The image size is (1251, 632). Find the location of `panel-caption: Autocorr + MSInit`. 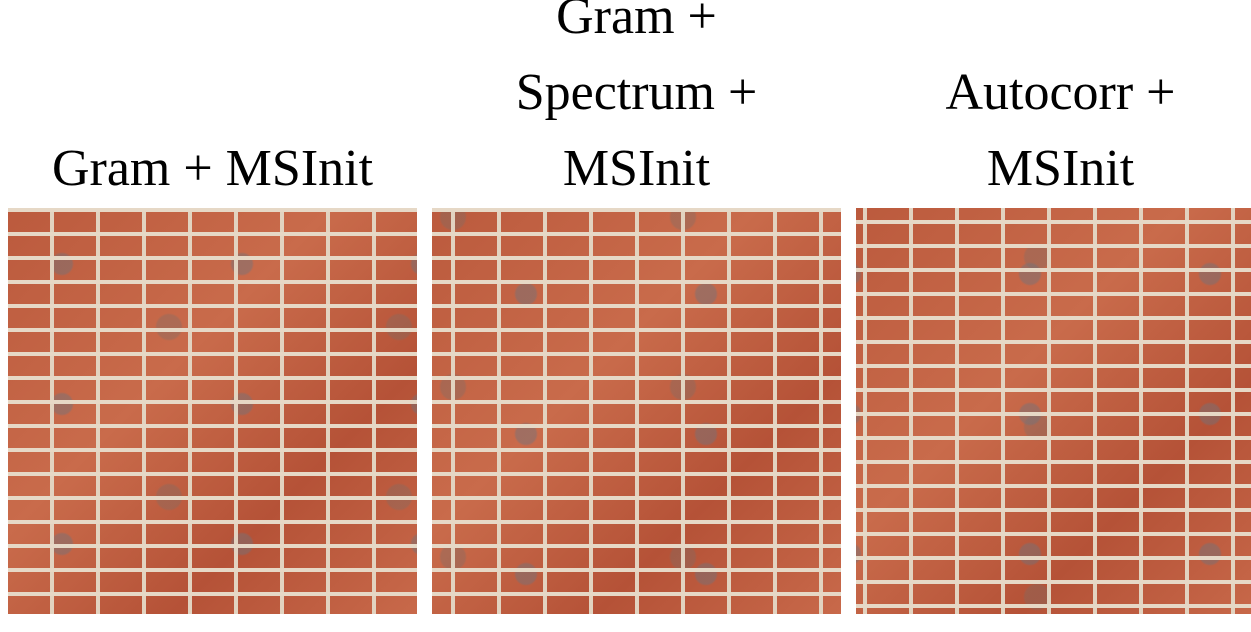

panel-caption: Autocorr + MSInit is located at coordinates (1053, 131).